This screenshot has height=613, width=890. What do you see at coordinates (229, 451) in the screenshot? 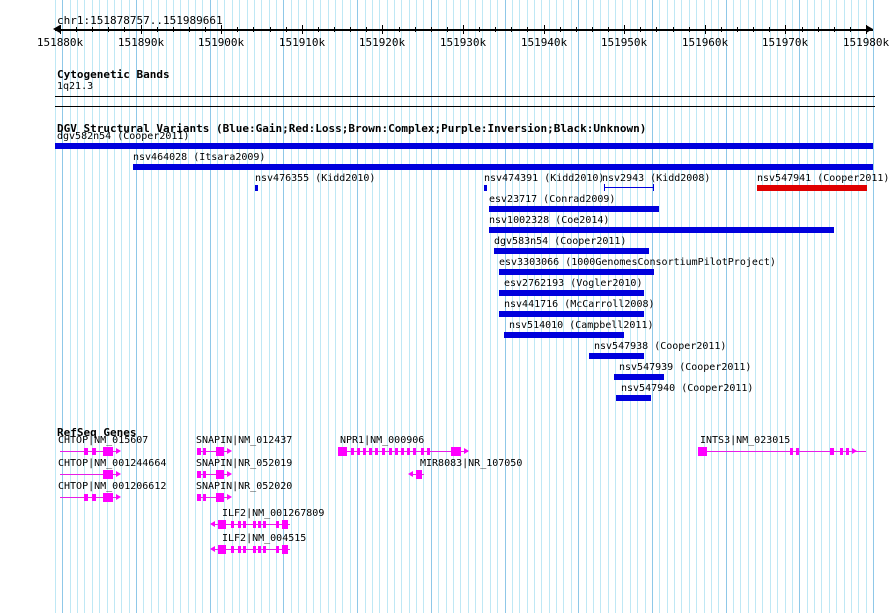
I see `gene-strand-arrow-right-icon` at bounding box center [229, 451].